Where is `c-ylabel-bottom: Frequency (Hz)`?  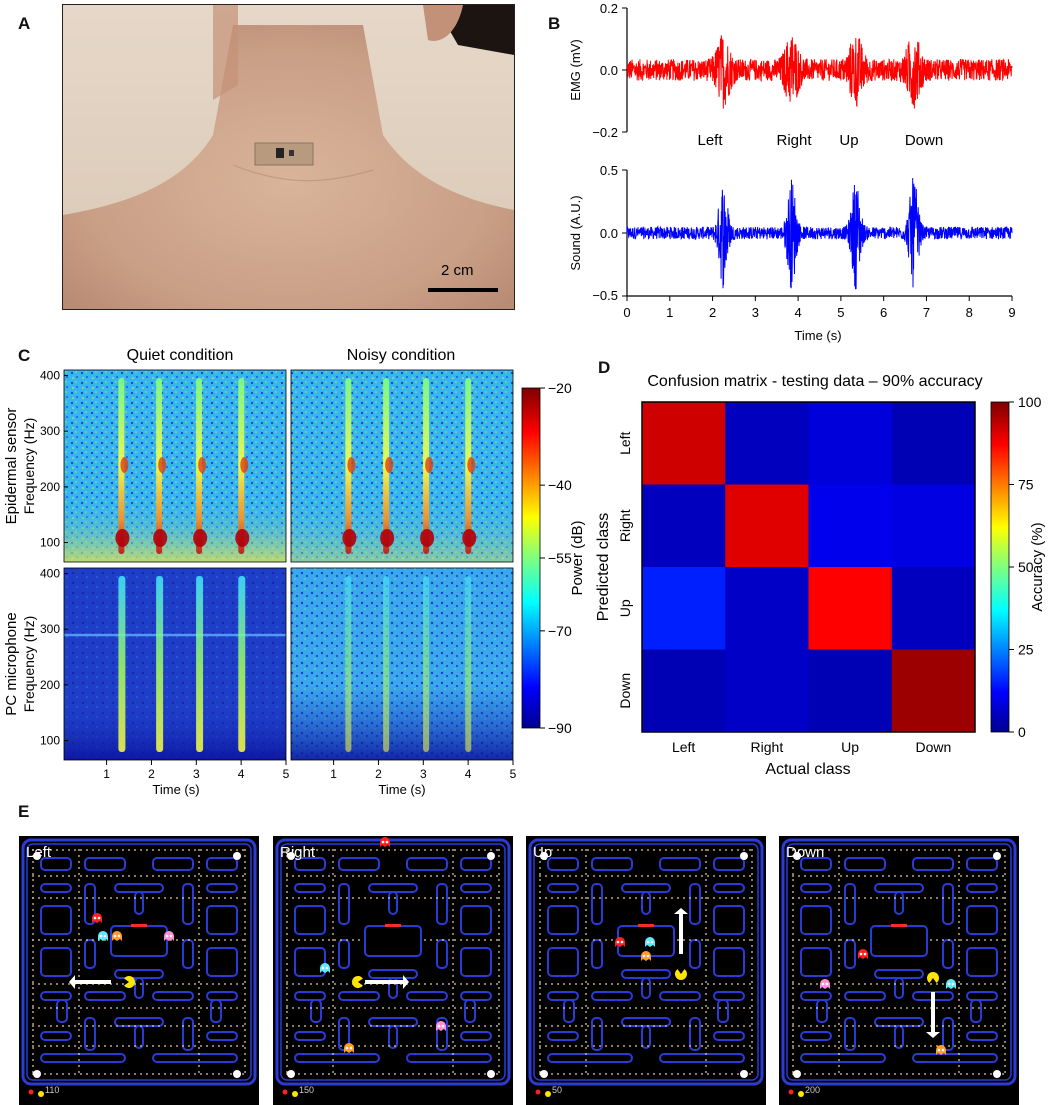
c-ylabel-bottom: Frequency (Hz) is located at coordinates (29, 664).